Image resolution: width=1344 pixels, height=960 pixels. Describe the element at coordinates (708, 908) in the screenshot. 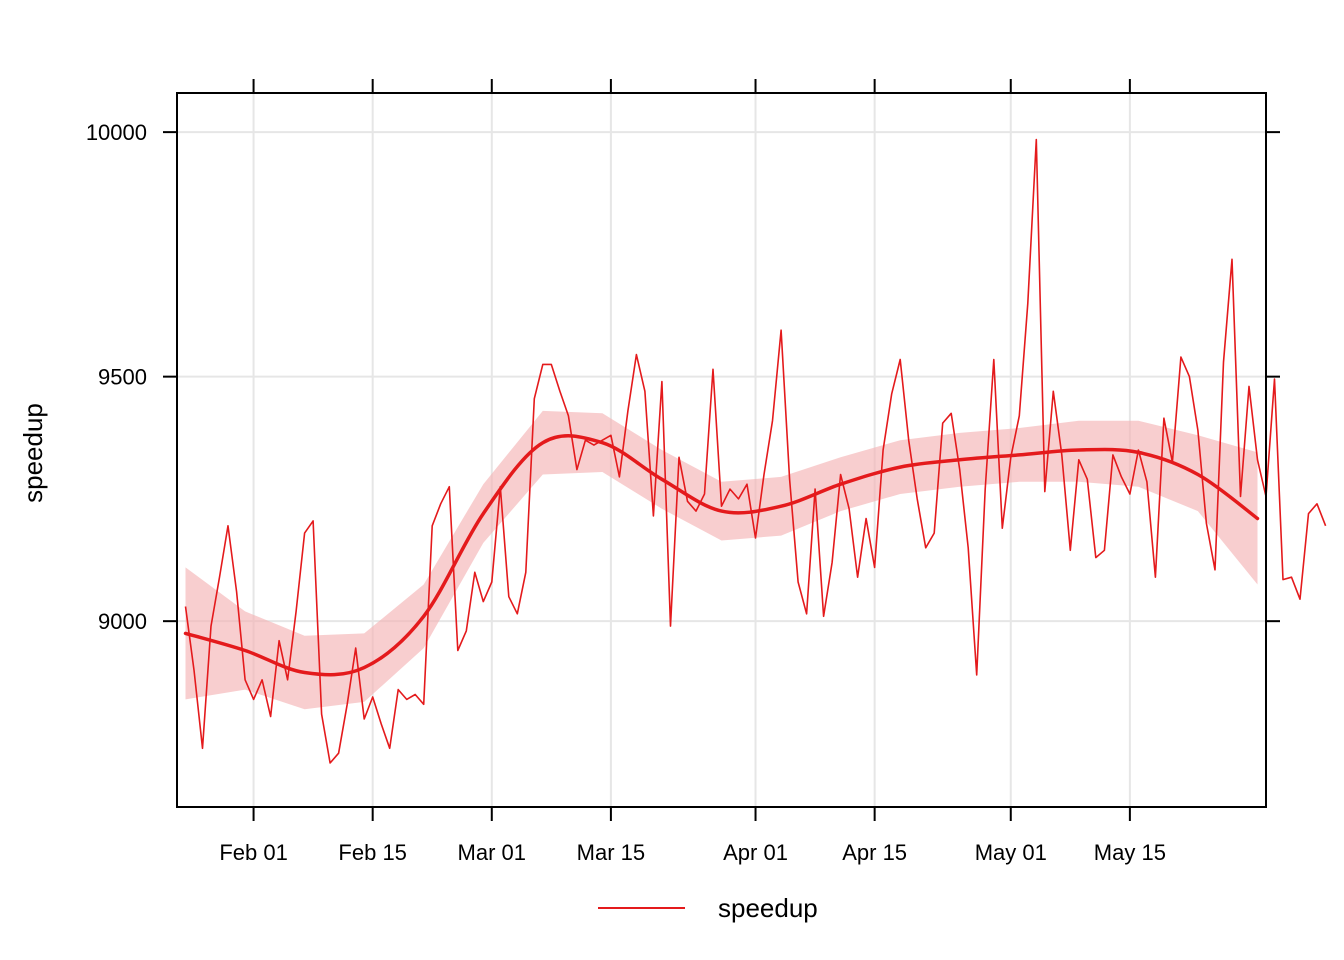

I see `legend: speedup` at that location.